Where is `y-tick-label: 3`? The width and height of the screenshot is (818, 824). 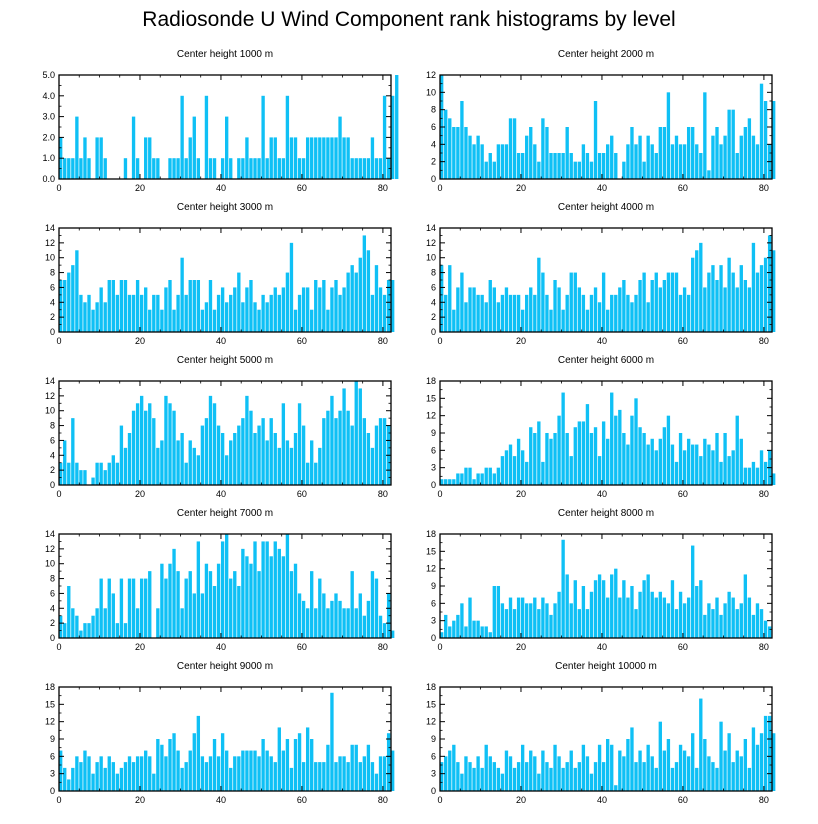
y-tick-label: 3 is located at coordinates (433, 468).